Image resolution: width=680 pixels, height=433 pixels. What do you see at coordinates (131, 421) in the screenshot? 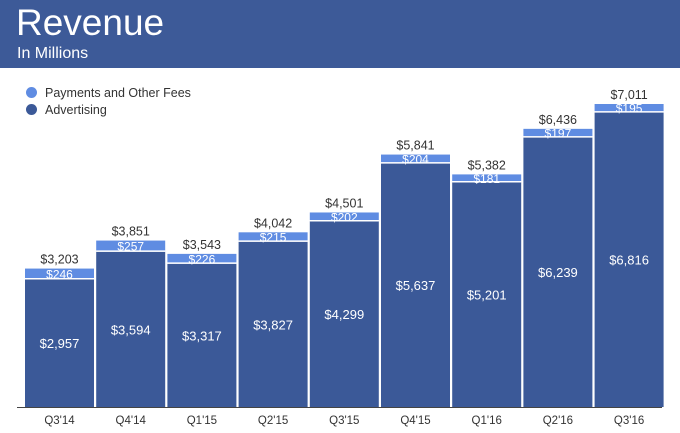
I see `x-tick-label: Q4'14` at bounding box center [131, 421].